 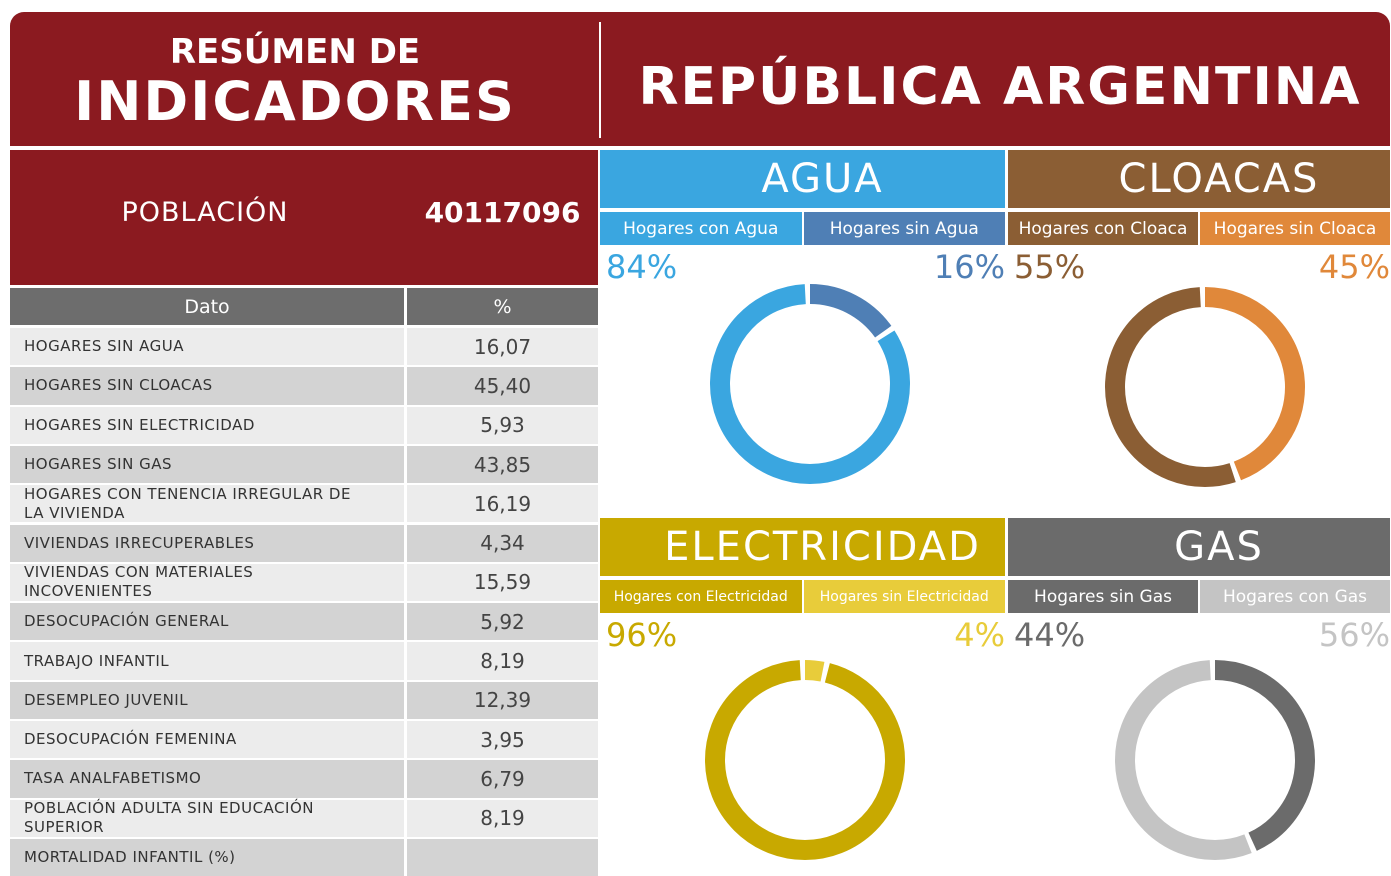 I want to click on row-label: HOGARES SIN GAS, so click(x=98, y=464).